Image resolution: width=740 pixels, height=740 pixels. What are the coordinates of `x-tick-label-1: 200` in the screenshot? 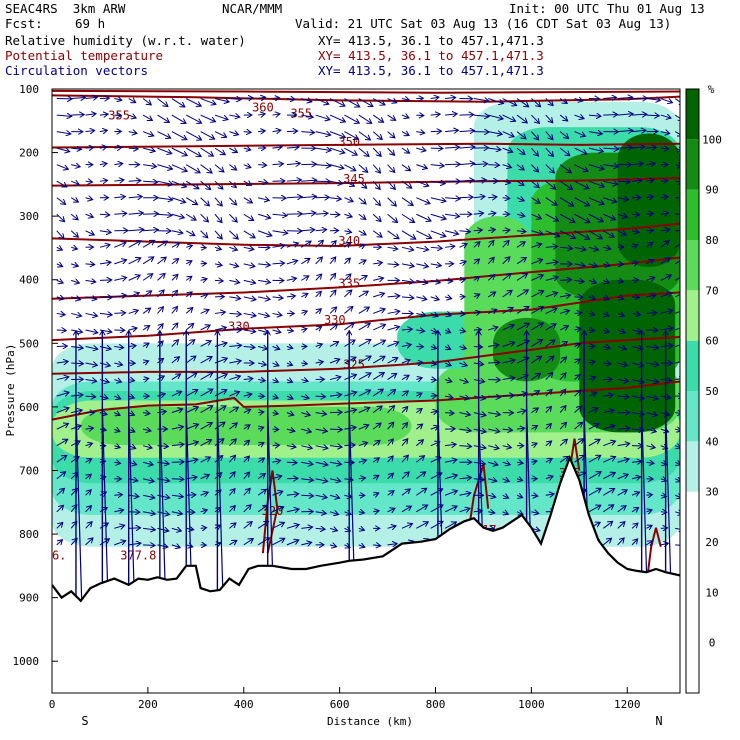 It's located at (148, 704).